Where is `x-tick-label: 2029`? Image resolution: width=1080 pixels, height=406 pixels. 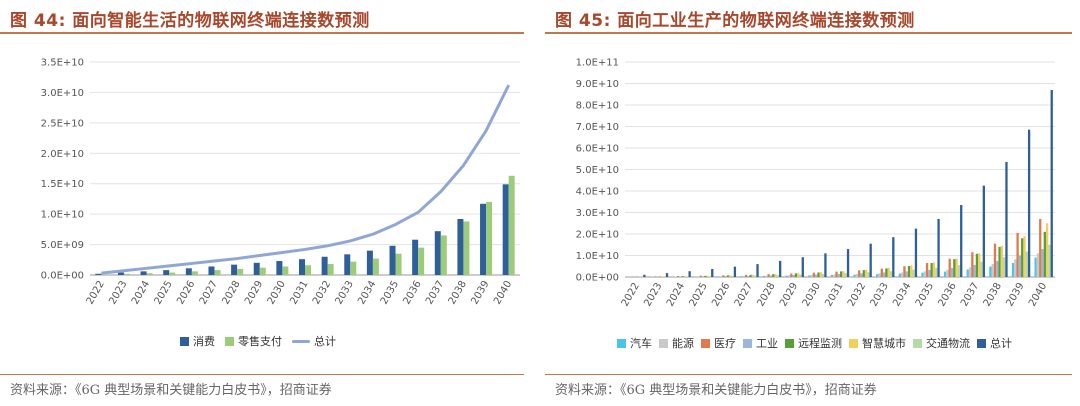 x-tick-label: 2029 is located at coordinates (789, 295).